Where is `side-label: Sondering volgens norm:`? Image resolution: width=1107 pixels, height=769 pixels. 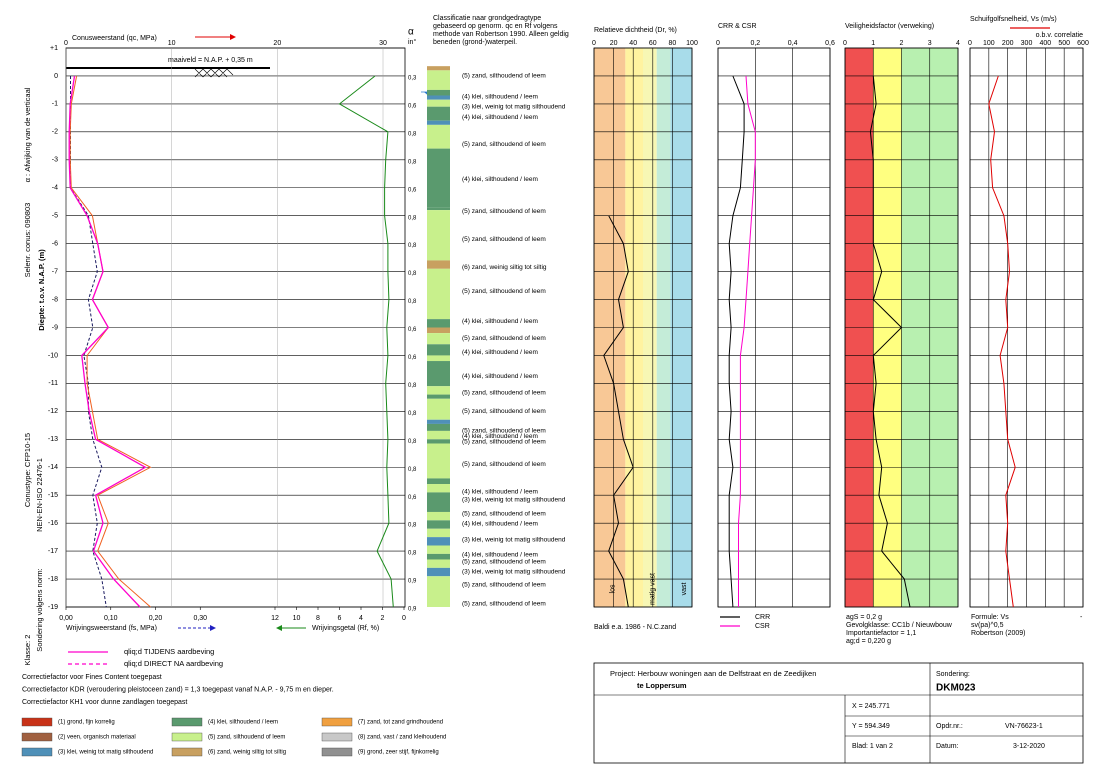 side-label: Sondering volgens norm: is located at coordinates (39, 609).